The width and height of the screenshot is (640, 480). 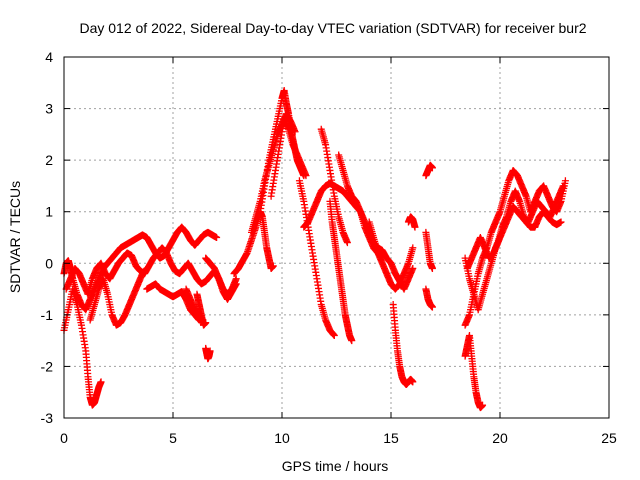 What do you see at coordinates (49, 57) in the screenshot?
I see `y-tick-label: 4` at bounding box center [49, 57].